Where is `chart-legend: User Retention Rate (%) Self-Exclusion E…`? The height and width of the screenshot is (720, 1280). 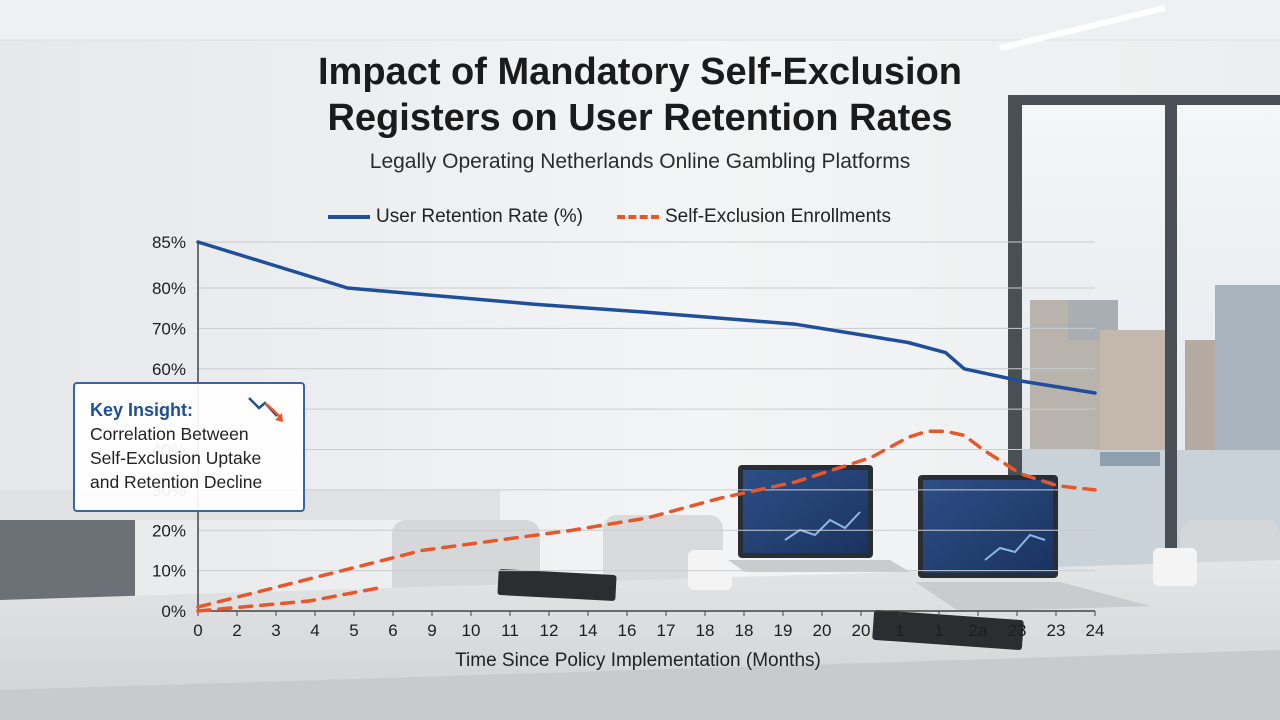
chart-legend: User Retention Rate (%) Self-Exclusion E… is located at coordinates (626, 217).